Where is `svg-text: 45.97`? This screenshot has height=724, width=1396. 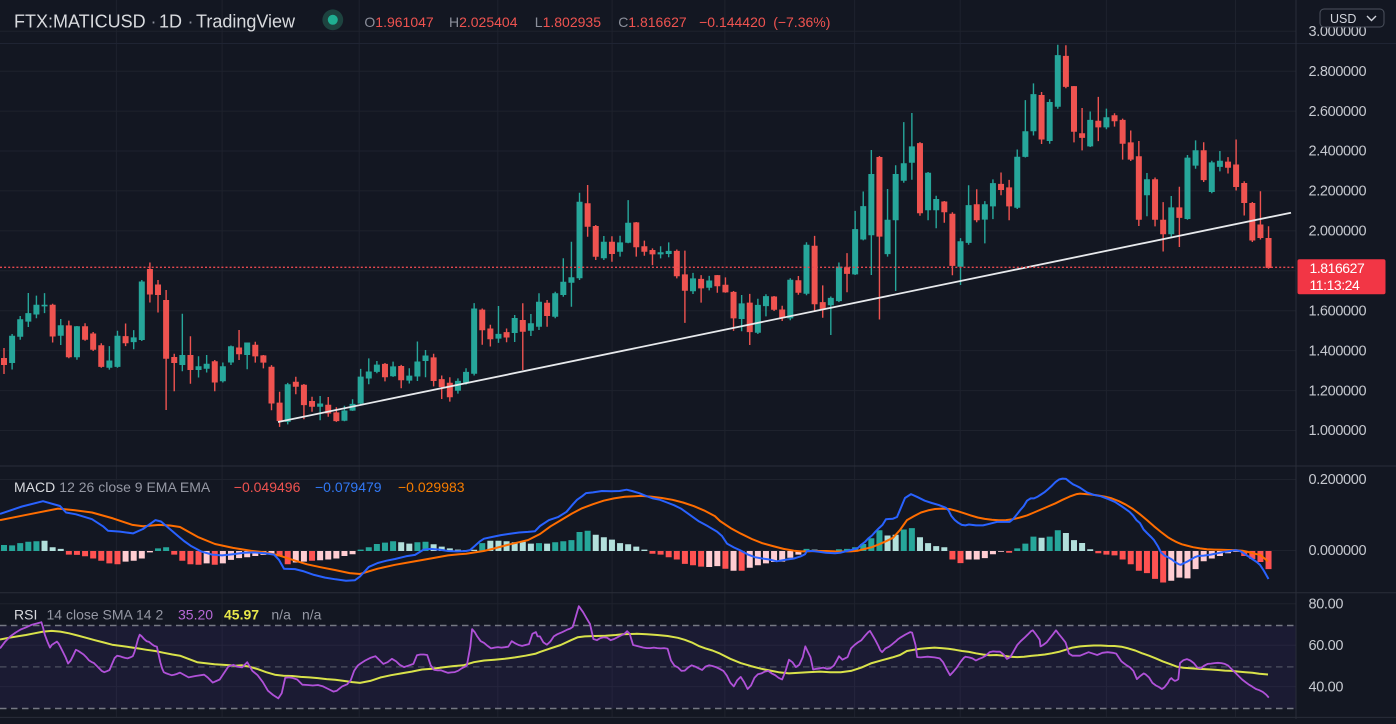 svg-text: 45.97 is located at coordinates (241, 615).